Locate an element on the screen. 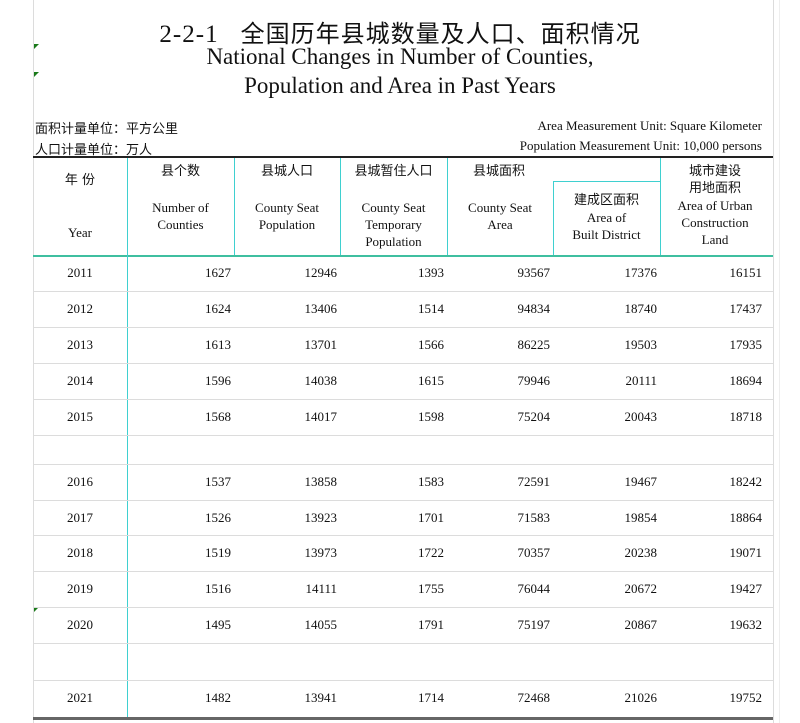 This screenshot has height=723, width=800. value-cell: 16151 is located at coordinates (746, 272).